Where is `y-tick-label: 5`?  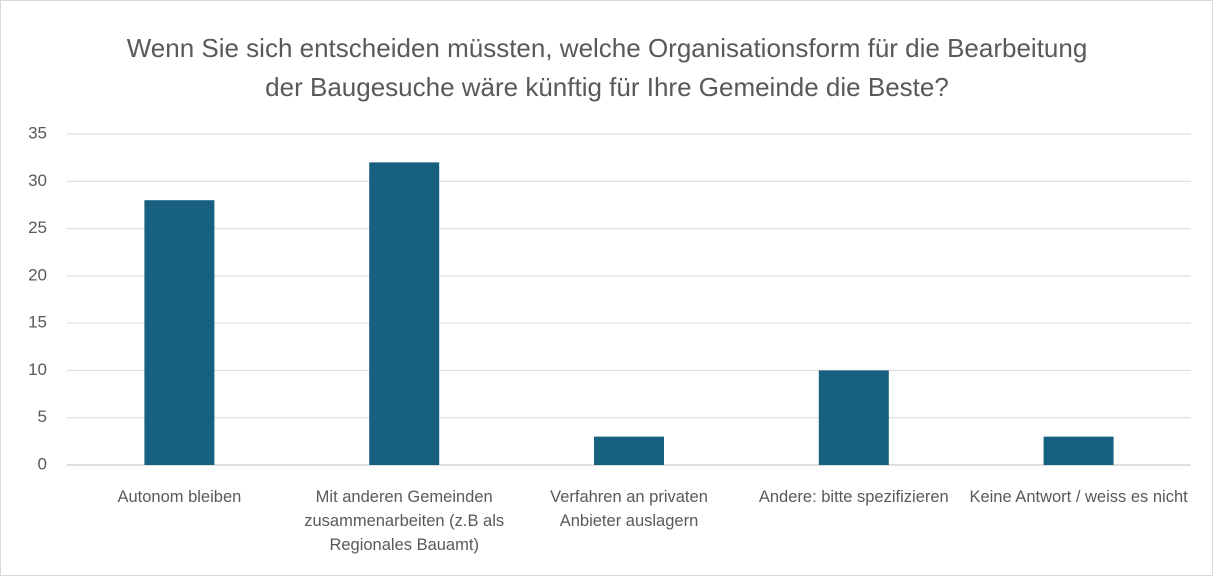 y-tick-label: 5 is located at coordinates (42, 416).